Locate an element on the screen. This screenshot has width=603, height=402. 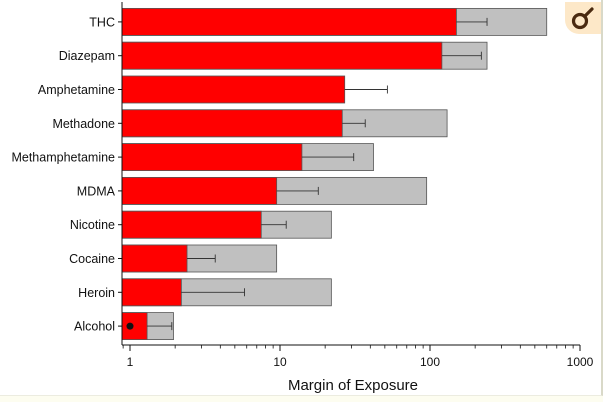
x-tick-label: 10 is located at coordinates (280, 362).